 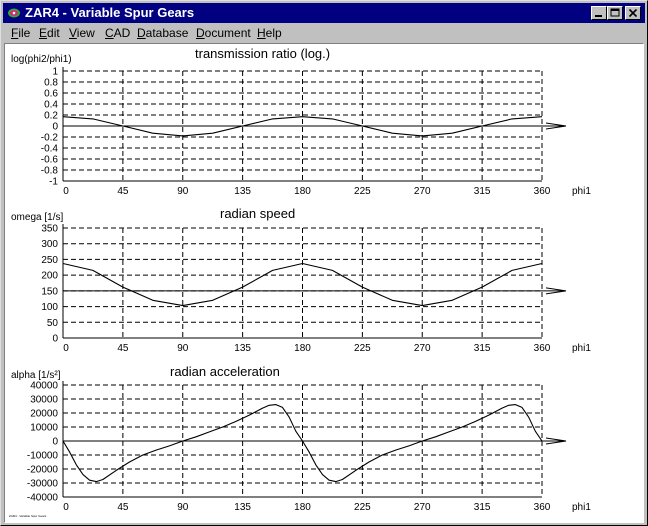 What do you see at coordinates (50, 138) in the screenshot?
I see `y-tick-label: -0.2` at bounding box center [50, 138].